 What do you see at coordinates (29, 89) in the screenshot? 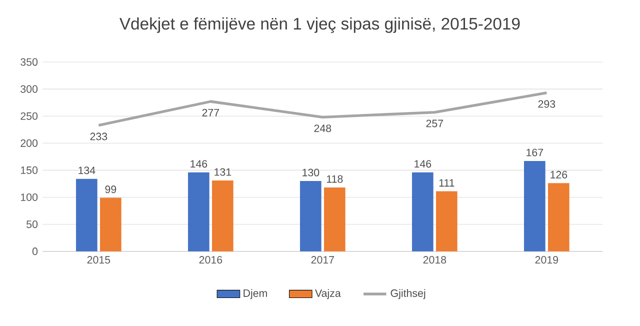
I see `y-tick-label: 300` at bounding box center [29, 89].